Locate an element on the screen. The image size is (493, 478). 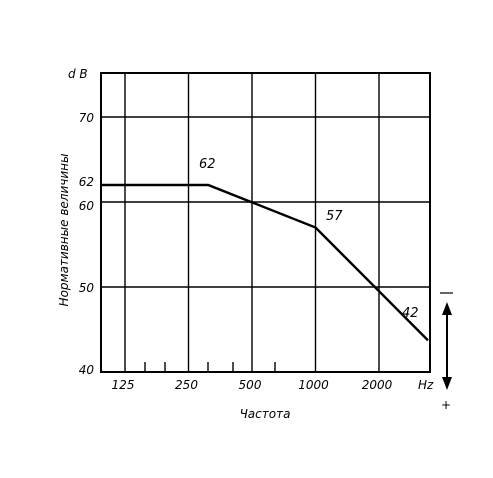
x-tick-label: 2000 is located at coordinates (377, 385).